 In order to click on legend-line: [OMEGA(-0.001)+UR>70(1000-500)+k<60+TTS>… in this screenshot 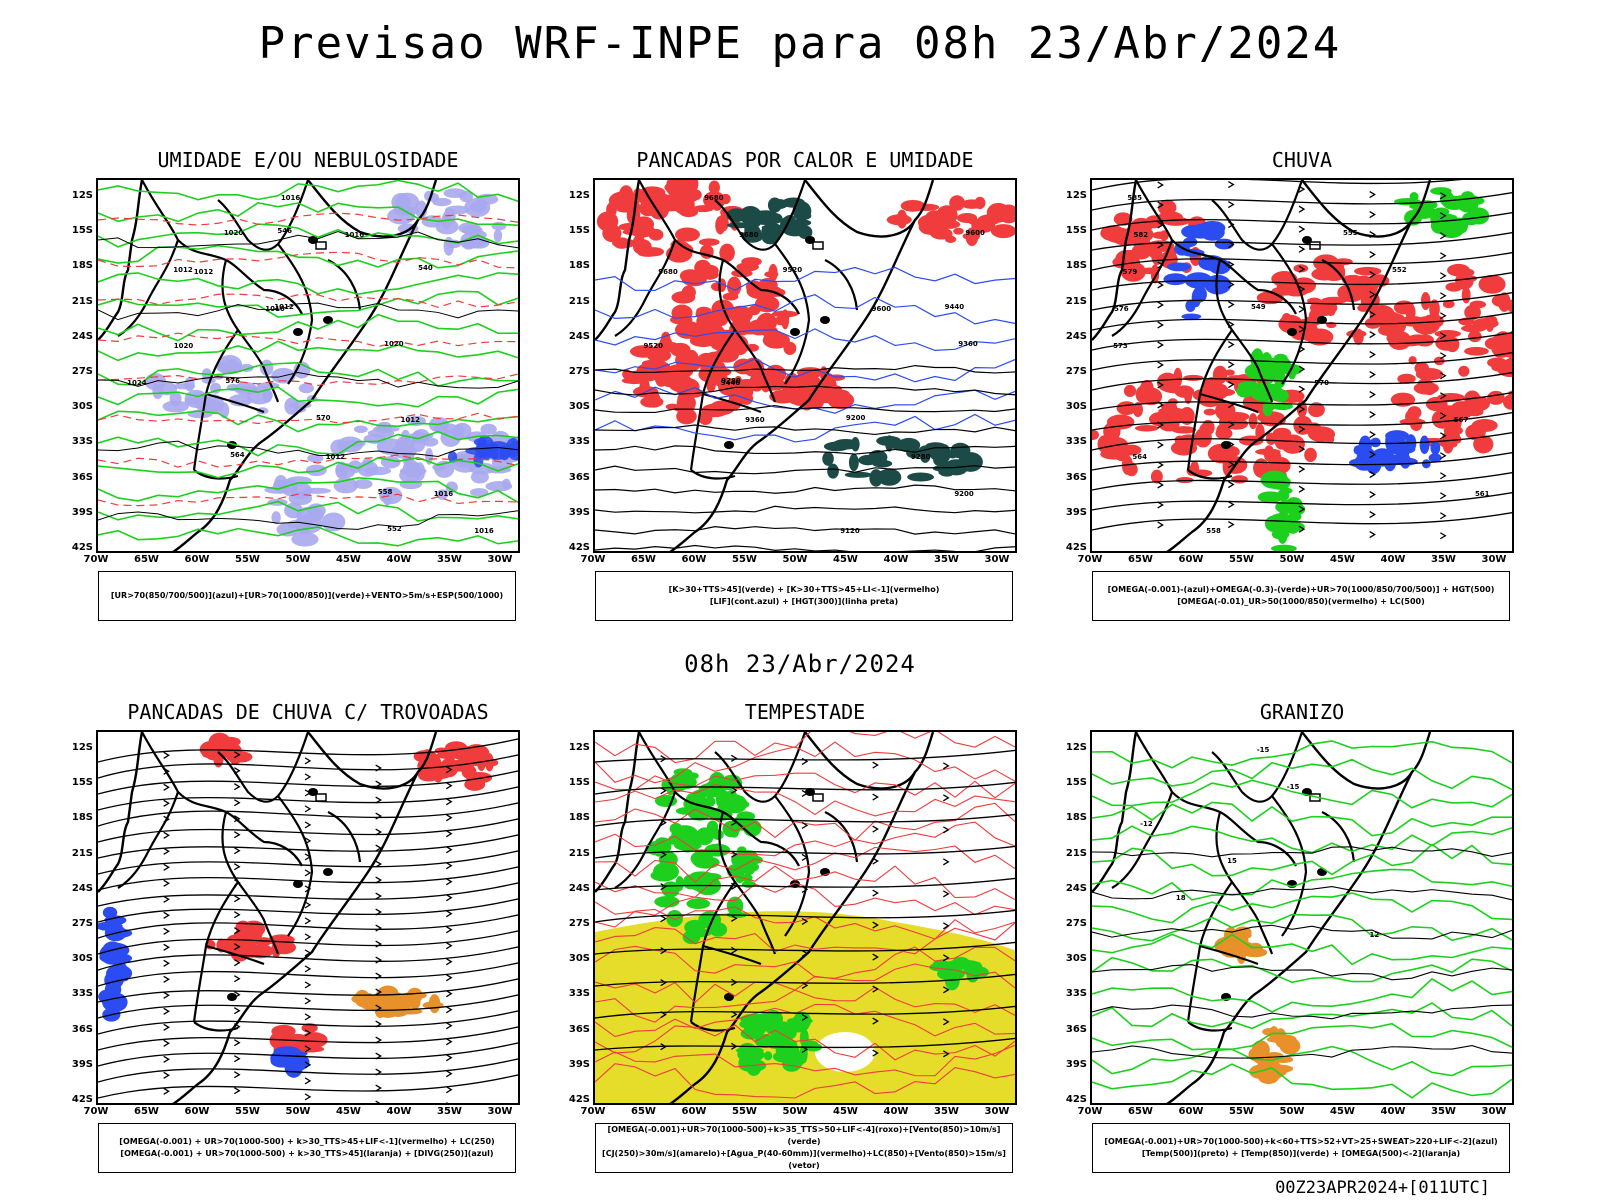, I will do `click(1301, 1141)`.